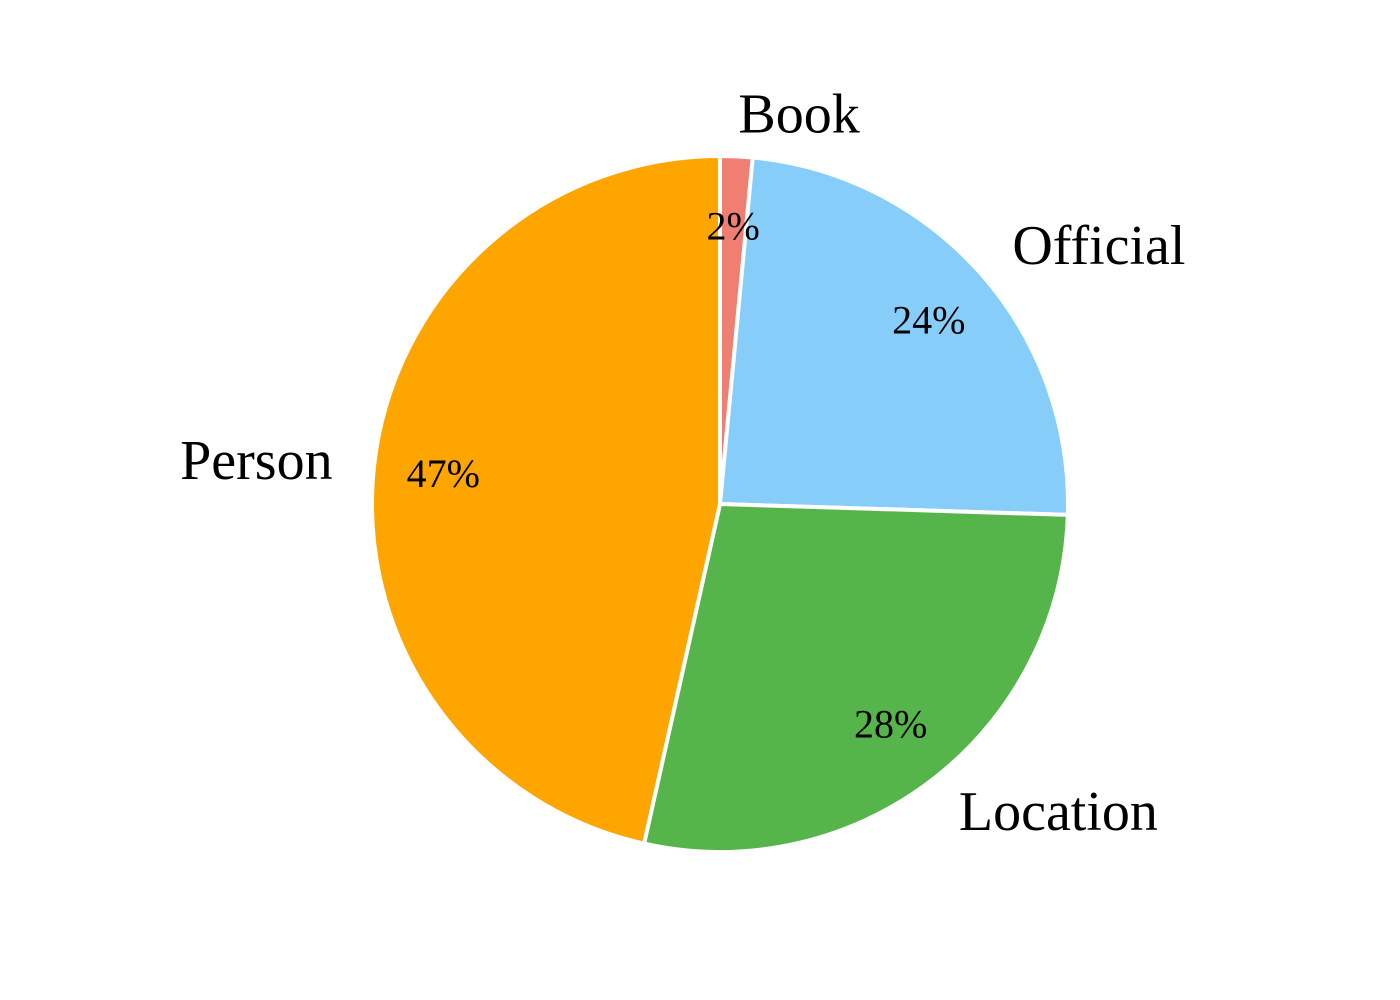 Image resolution: width=1400 pixels, height=1000 pixels. I want to click on percent-label-location: 28%, so click(890, 723).